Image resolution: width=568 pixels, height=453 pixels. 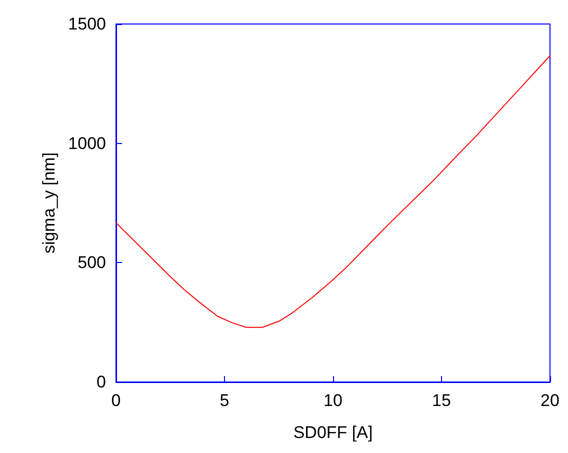 I want to click on y-axis-title: sigma_y [nm], so click(x=48, y=203).